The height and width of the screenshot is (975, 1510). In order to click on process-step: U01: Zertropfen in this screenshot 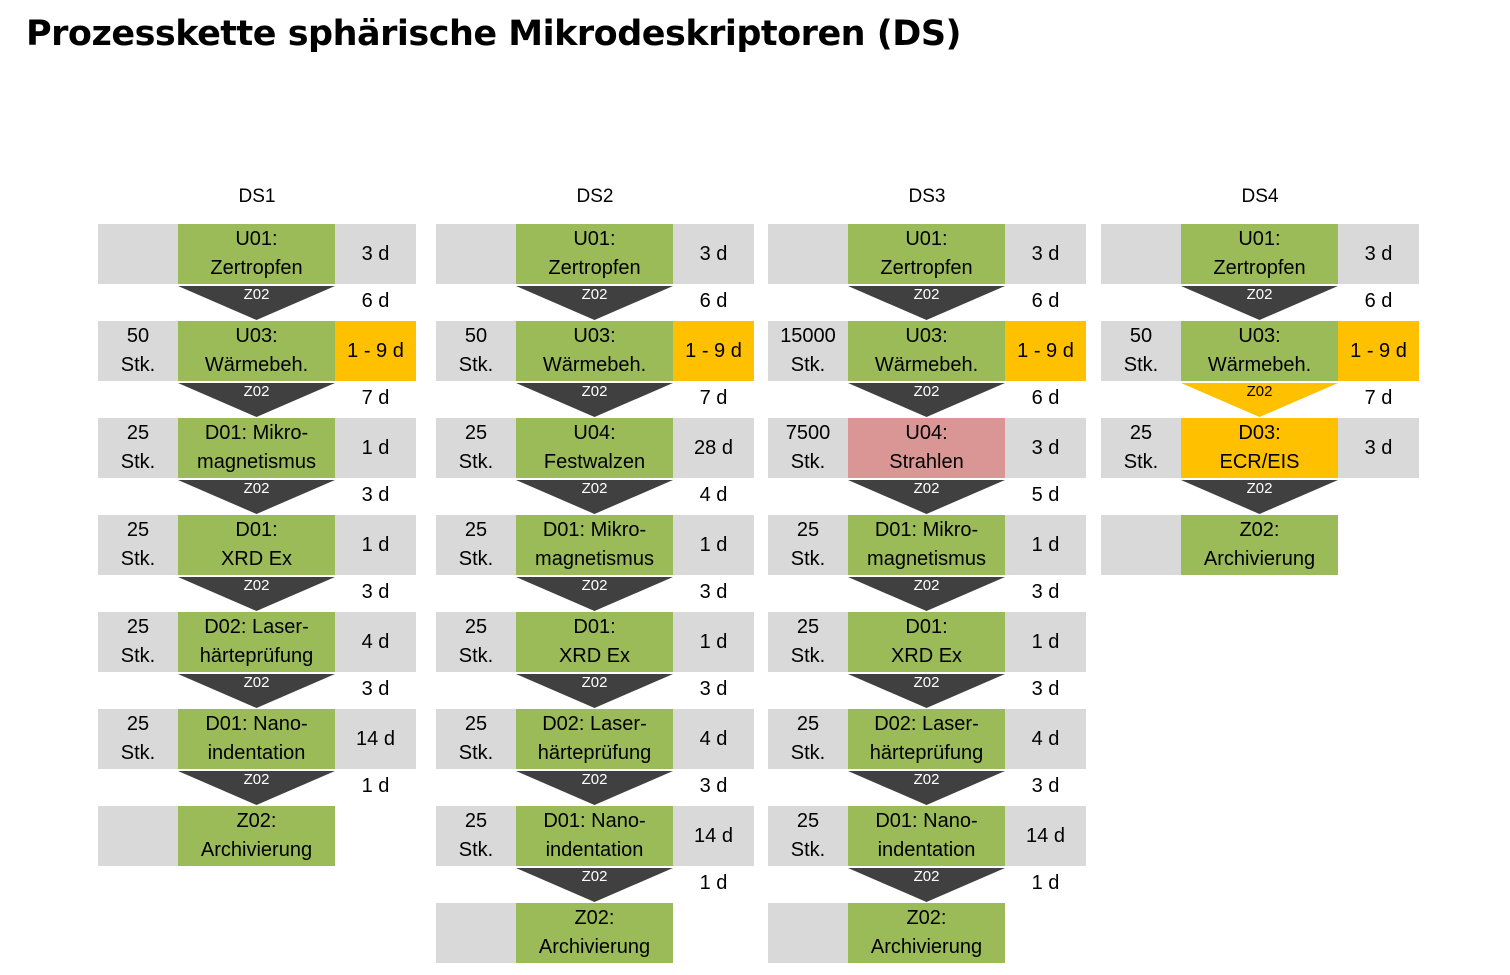, I will do `click(1259, 254)`.